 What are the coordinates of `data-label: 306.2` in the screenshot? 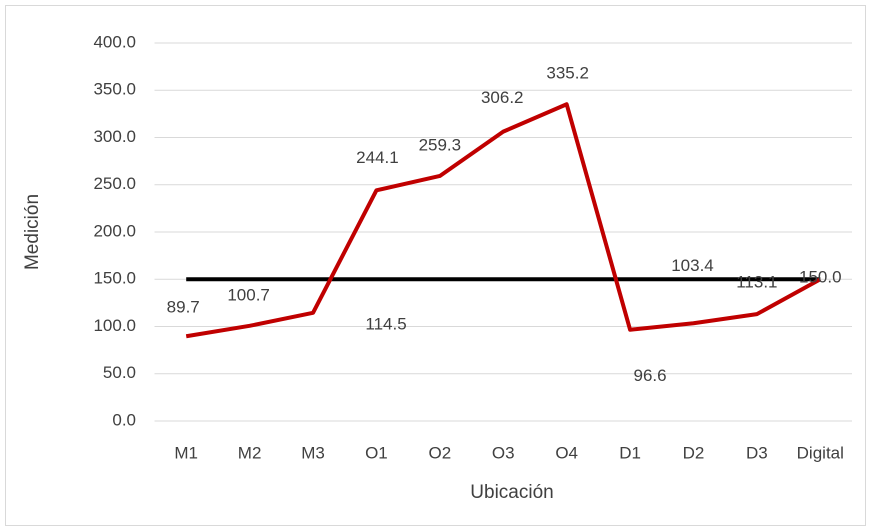 It's located at (502, 97).